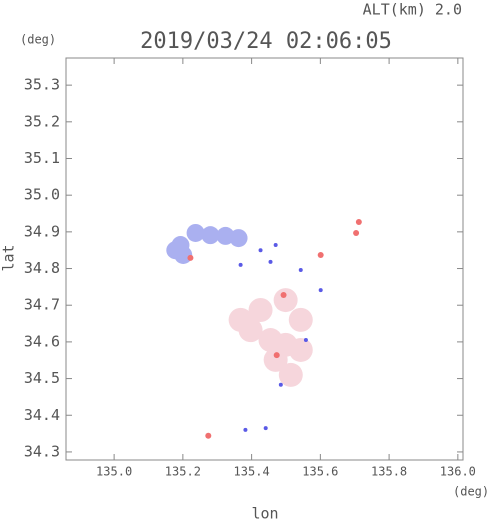 This screenshot has height=521, width=491. What do you see at coordinates (389, 472) in the screenshot?
I see `x-tick-label: 135.8` at bounding box center [389, 472].